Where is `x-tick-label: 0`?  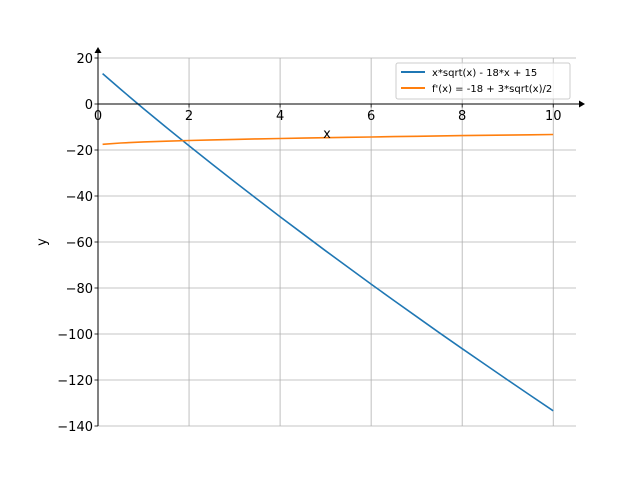 x-tick-label: 0 is located at coordinates (98, 116).